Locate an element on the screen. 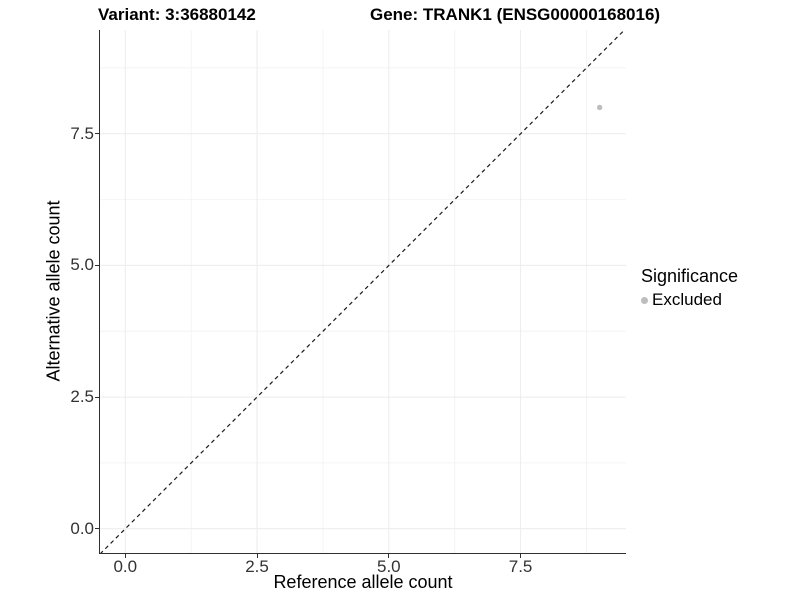  x-tick-label: 2.5 is located at coordinates (257, 566).